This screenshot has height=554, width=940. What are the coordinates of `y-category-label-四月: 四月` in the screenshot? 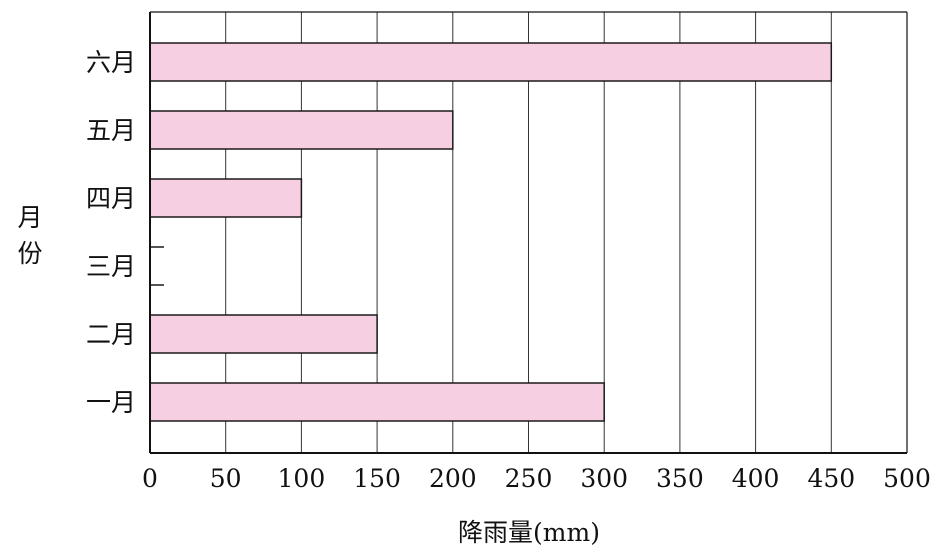 It's located at (111, 198).